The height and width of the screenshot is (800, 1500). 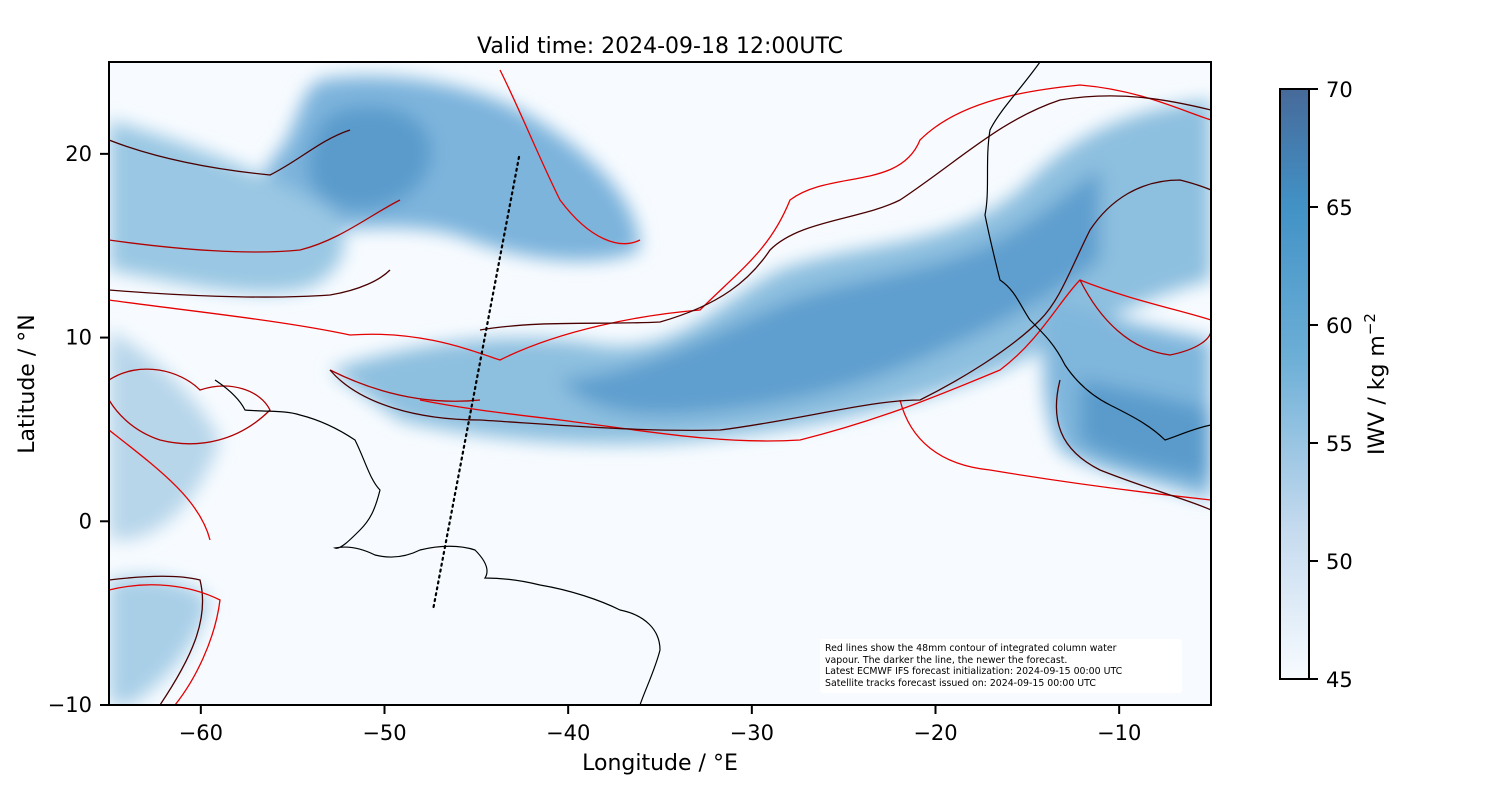 I want to click on colorbar-tick-label: 60, so click(x=1339, y=326).